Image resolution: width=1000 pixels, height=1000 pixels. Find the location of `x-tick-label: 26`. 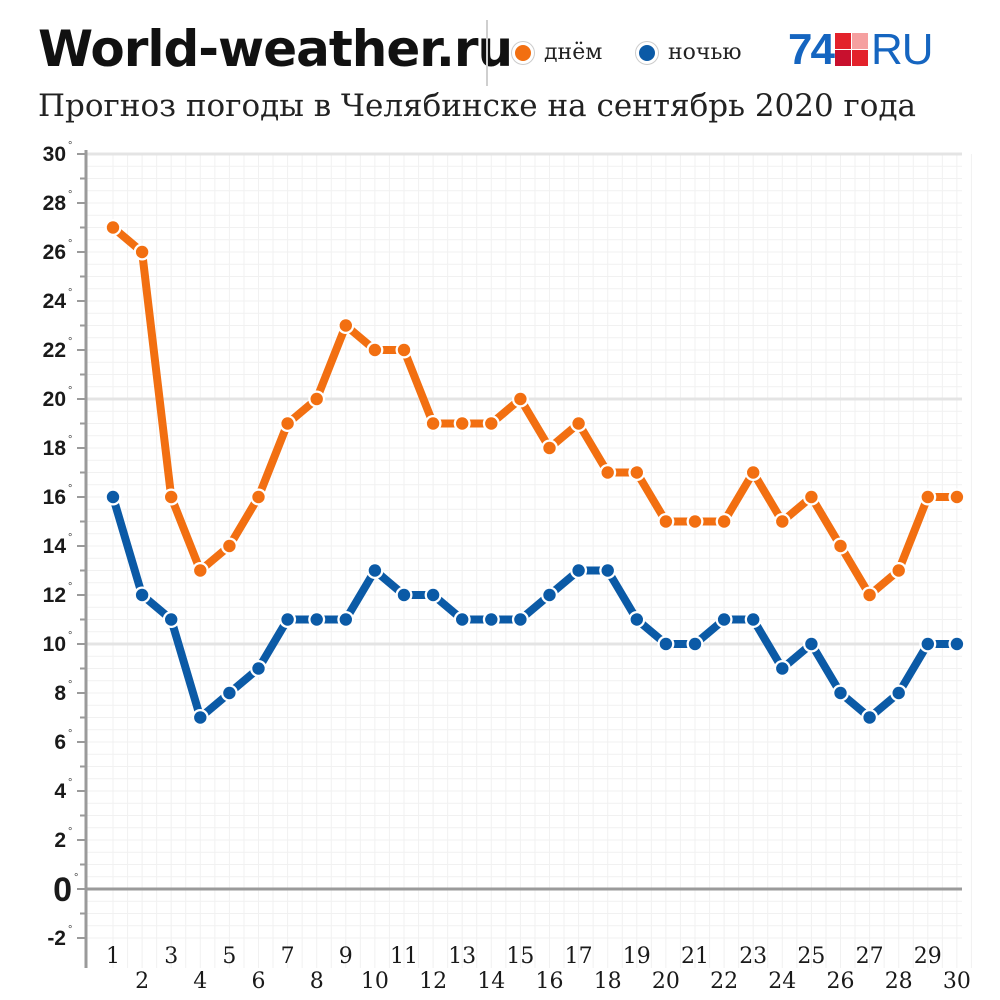

x-tick-label: 26 is located at coordinates (841, 981).